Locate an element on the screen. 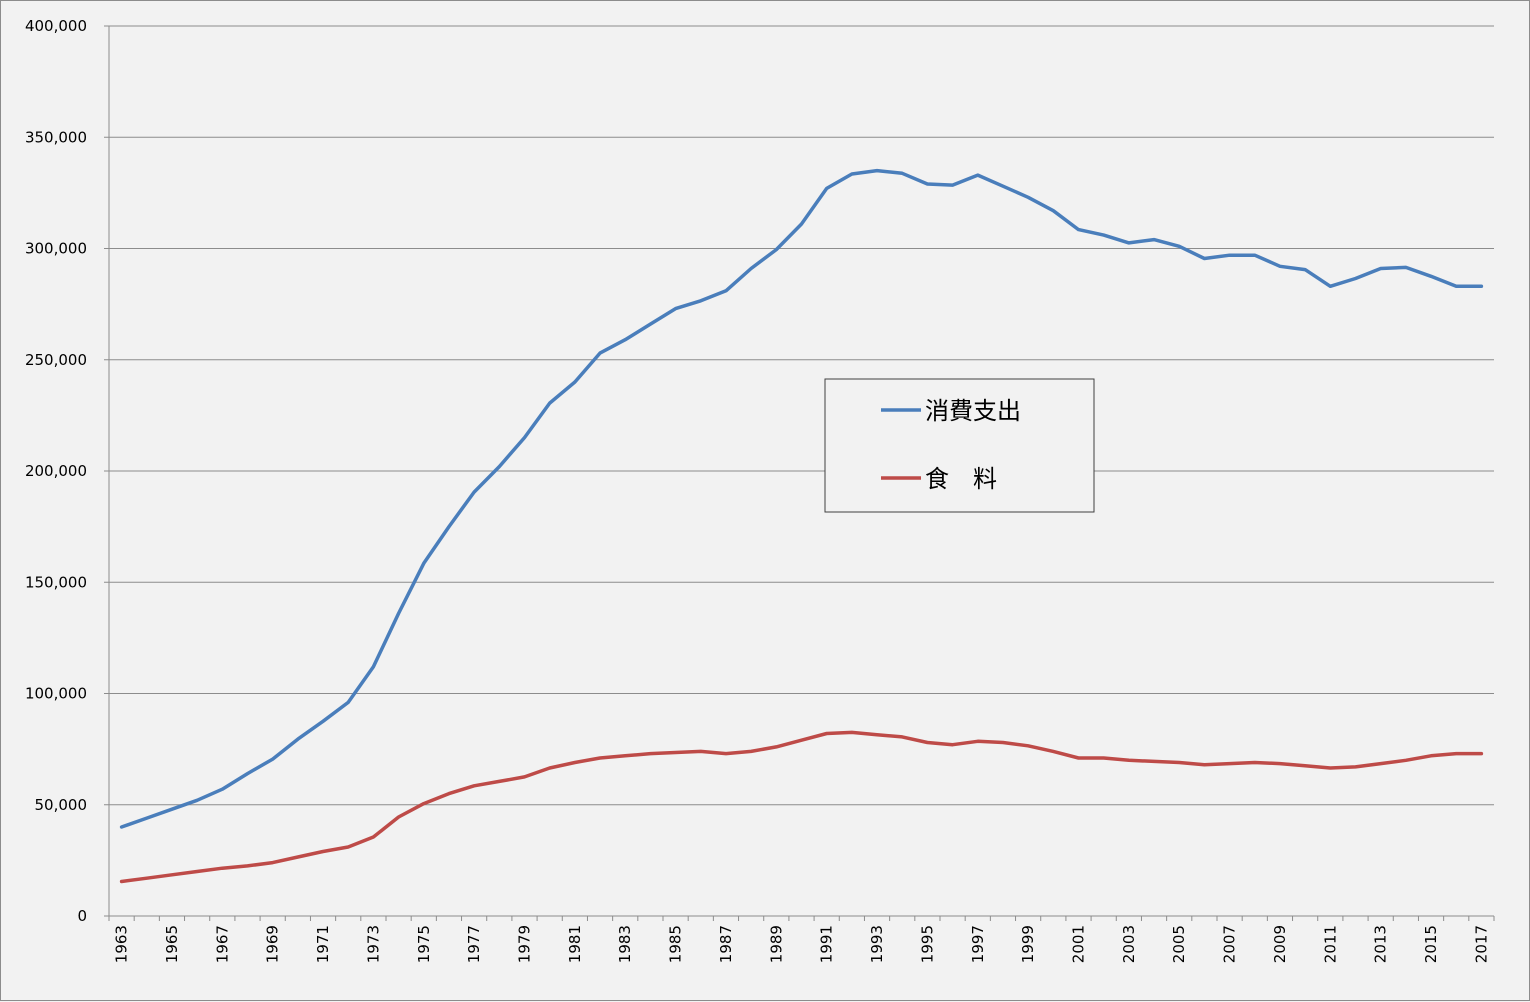 This screenshot has width=1530, height=1002. x-tick-label: 1979 is located at coordinates (525, 944).